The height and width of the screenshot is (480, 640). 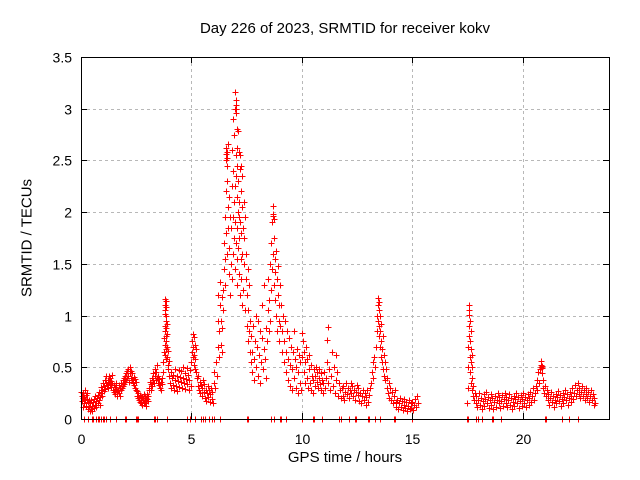 What do you see at coordinates (192, 439) in the screenshot?
I see `x-tick-label: 5` at bounding box center [192, 439].